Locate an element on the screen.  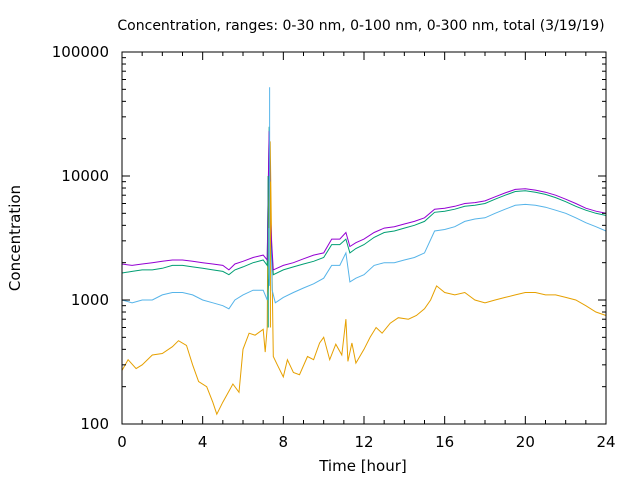
y-tick-label: 10000 is located at coordinates (85, 176).